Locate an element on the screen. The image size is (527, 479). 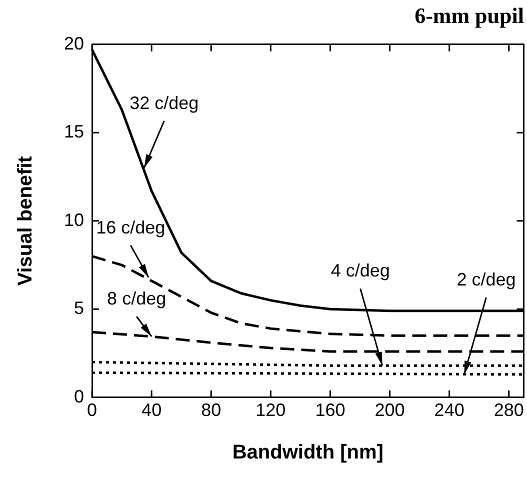
x-tick-label: 200 is located at coordinates (389, 410).